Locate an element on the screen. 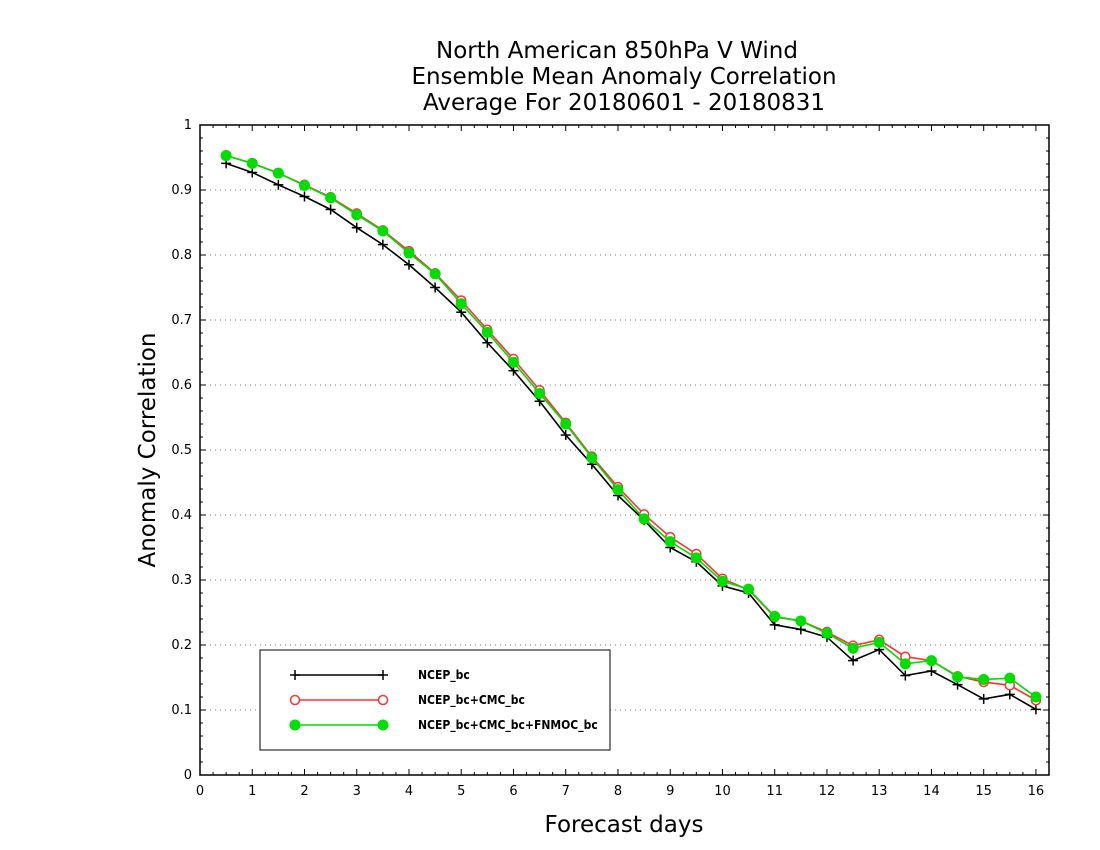 The image size is (1100, 850). x-tick-label: 1 is located at coordinates (252, 791).